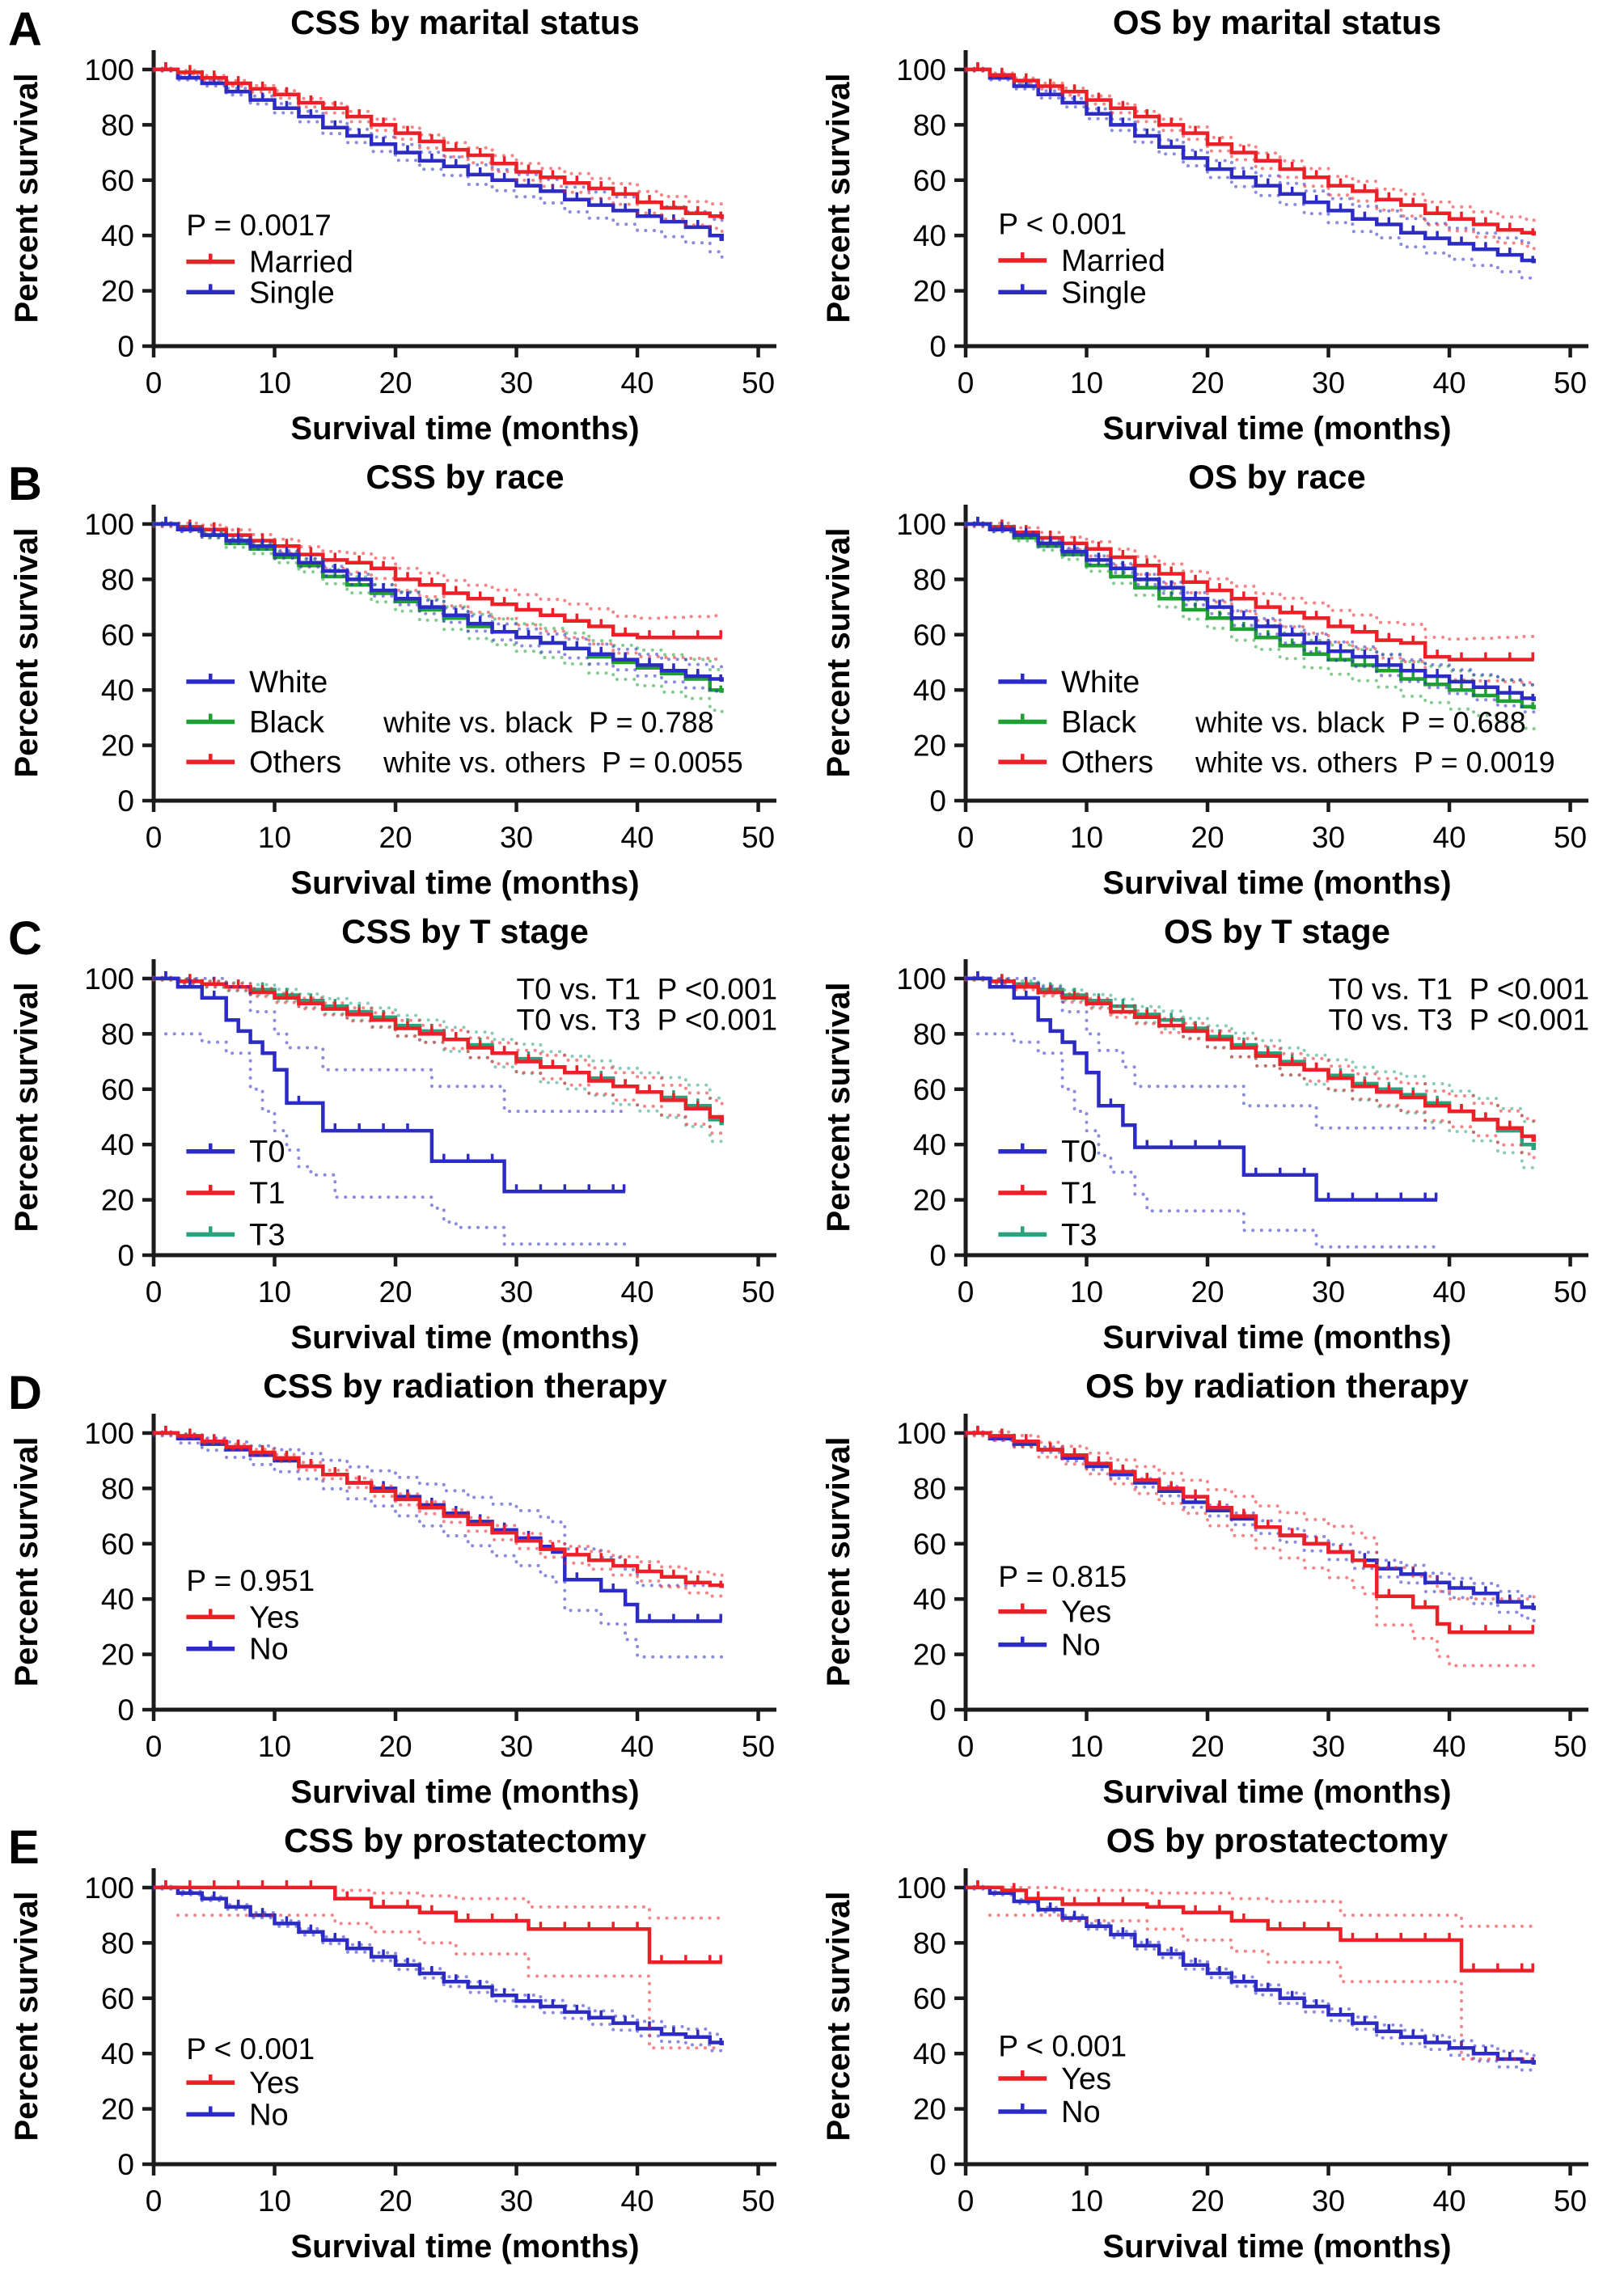 This screenshot has height=2275, width=1624. Describe the element at coordinates (548, 722) in the screenshot. I see `legend-note: white vs. black P = 0.788` at that location.